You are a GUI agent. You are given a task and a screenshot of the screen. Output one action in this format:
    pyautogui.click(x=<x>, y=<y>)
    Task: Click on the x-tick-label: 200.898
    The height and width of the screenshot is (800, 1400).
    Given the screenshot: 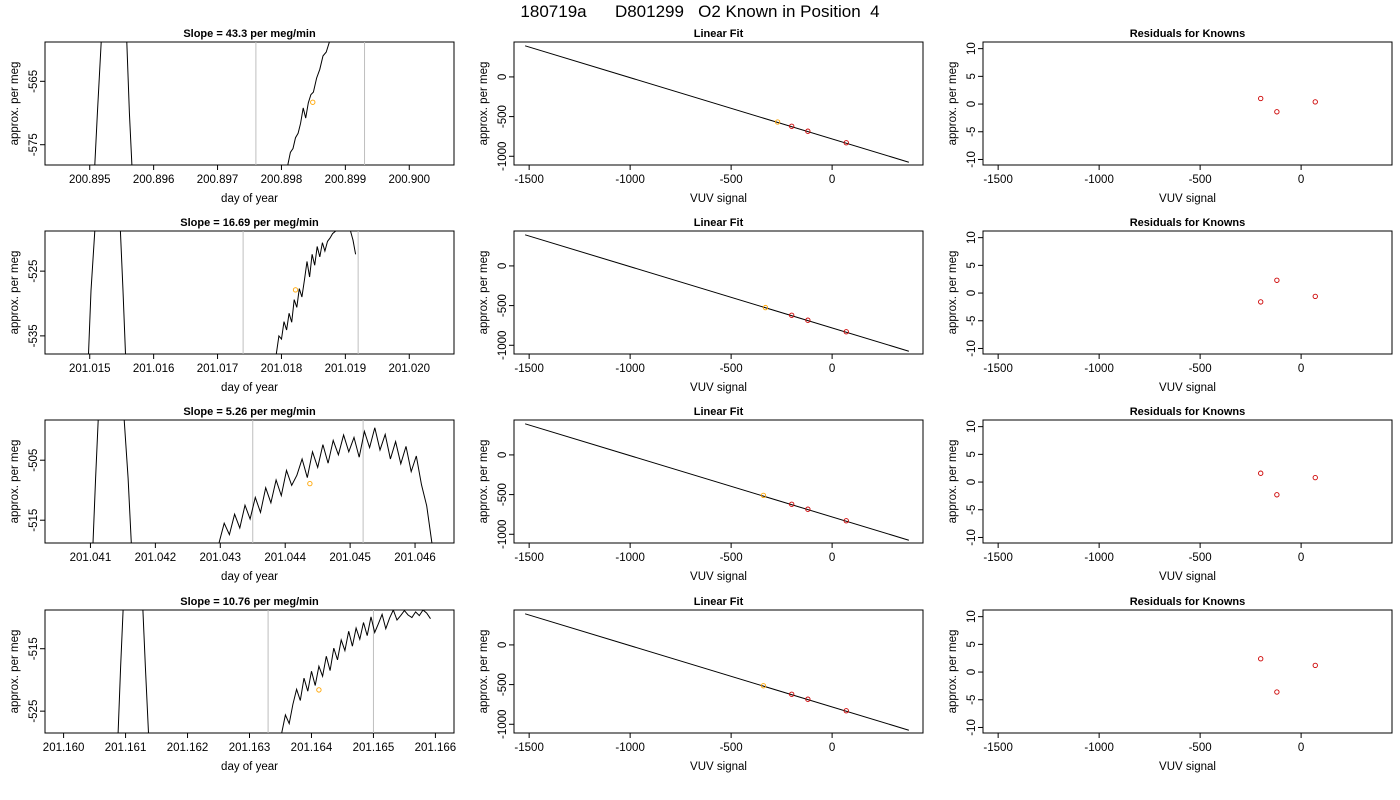 What is the action you would take?
    pyautogui.click(x=282, y=180)
    